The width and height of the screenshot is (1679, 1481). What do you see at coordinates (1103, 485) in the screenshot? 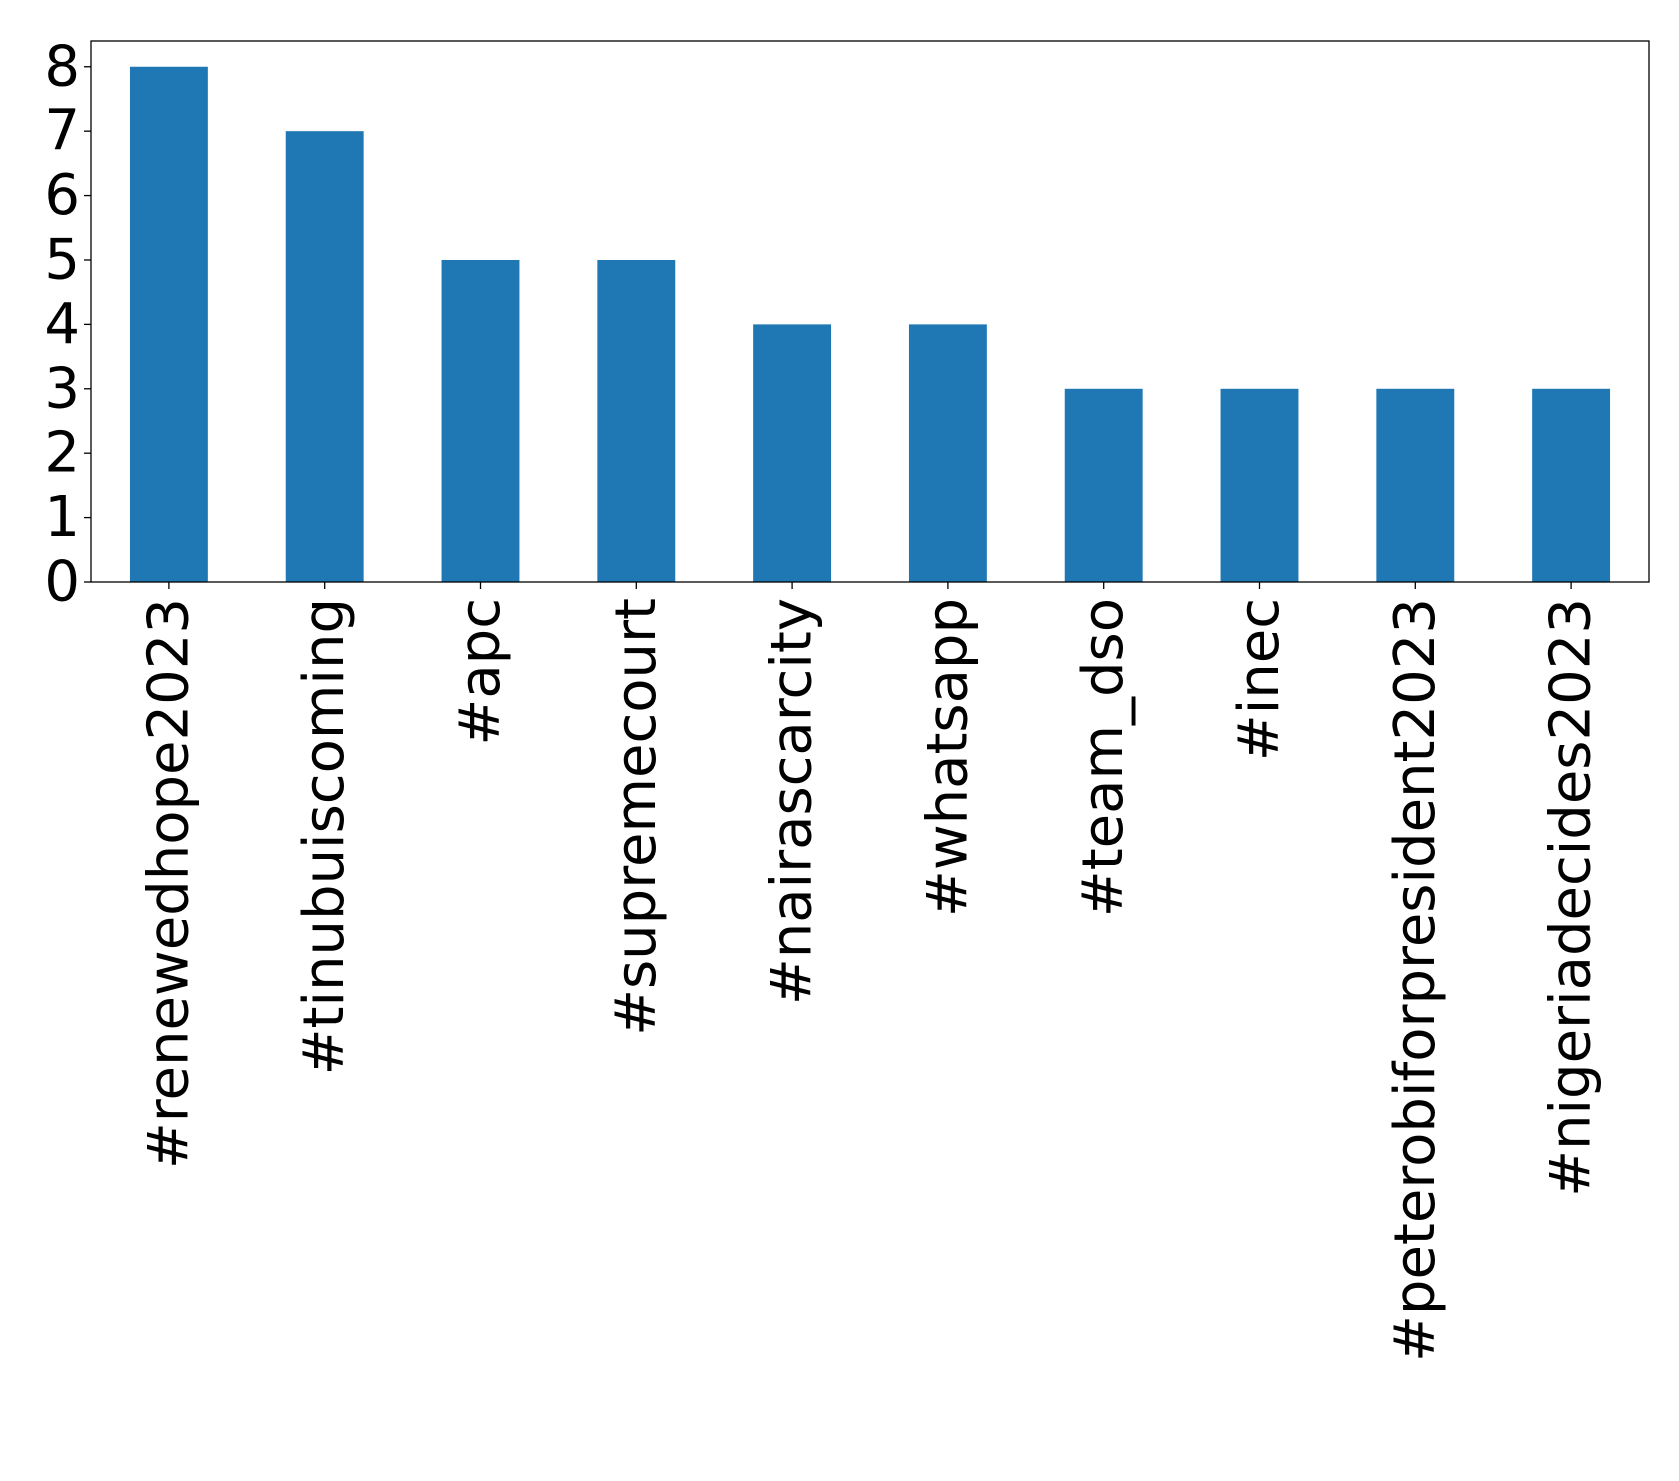
I see `bar-team_dso` at bounding box center [1103, 485].